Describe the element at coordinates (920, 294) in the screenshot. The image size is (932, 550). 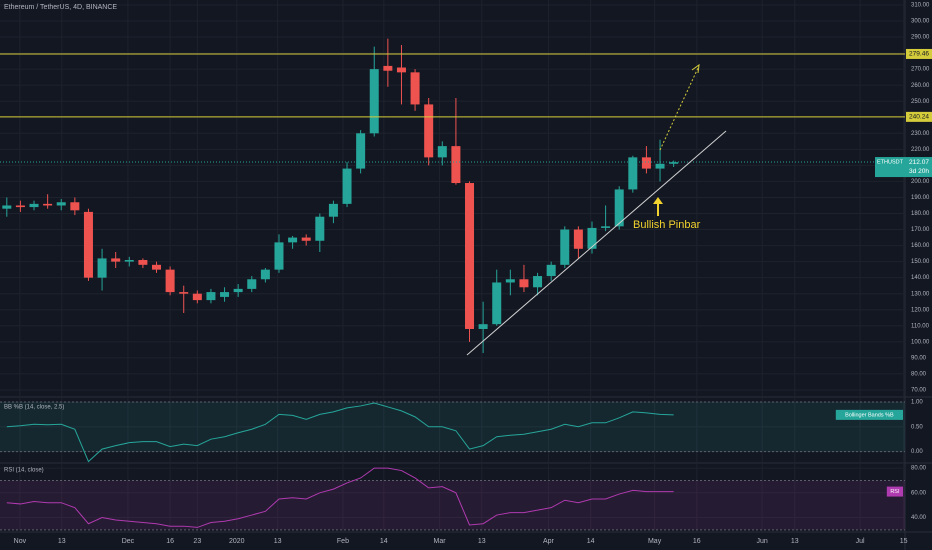
I see `y-tick-label: 130.00` at that location.